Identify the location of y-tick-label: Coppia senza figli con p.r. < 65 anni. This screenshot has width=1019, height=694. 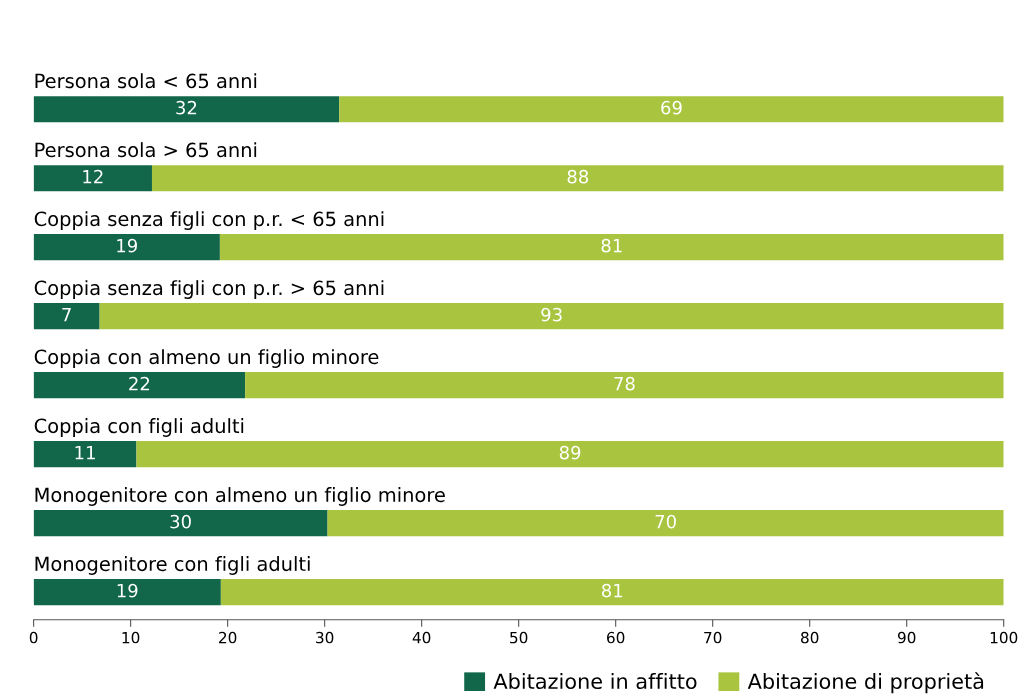
(209, 220).